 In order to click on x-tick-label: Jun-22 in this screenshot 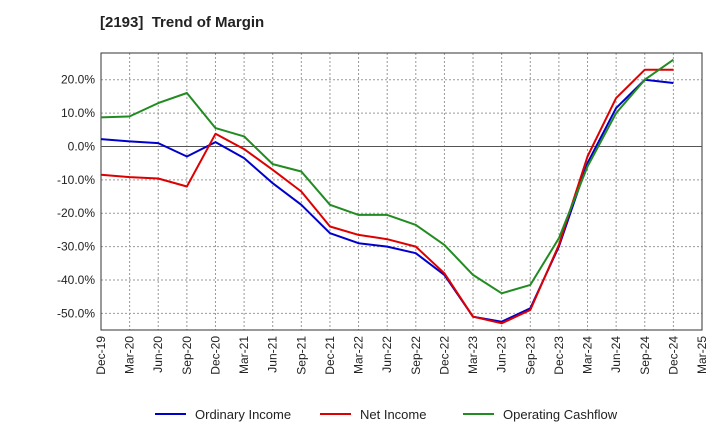, I will do `click(387, 354)`.